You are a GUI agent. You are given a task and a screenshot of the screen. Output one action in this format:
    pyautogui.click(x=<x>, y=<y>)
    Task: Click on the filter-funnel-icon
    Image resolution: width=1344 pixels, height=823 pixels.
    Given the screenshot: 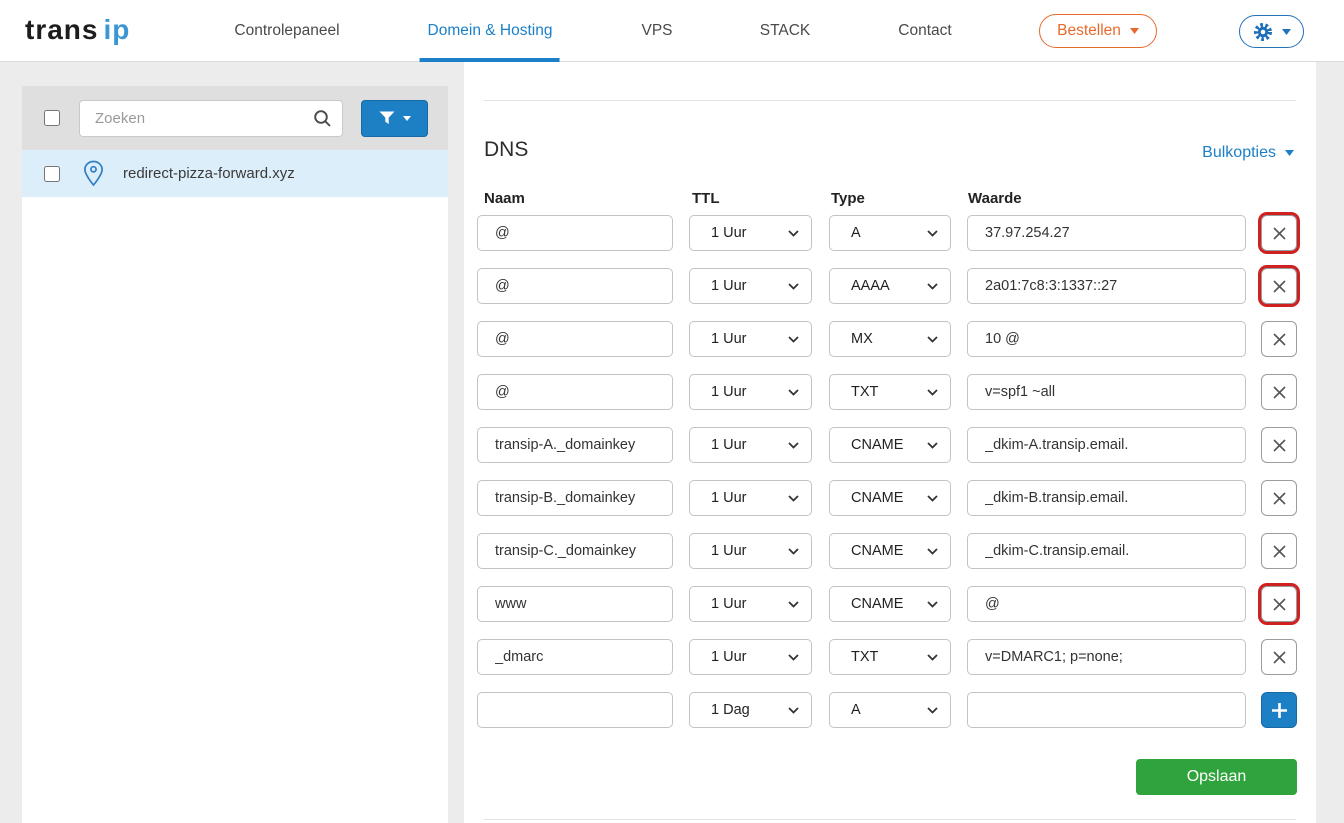 What is the action you would take?
    pyautogui.click(x=386, y=117)
    